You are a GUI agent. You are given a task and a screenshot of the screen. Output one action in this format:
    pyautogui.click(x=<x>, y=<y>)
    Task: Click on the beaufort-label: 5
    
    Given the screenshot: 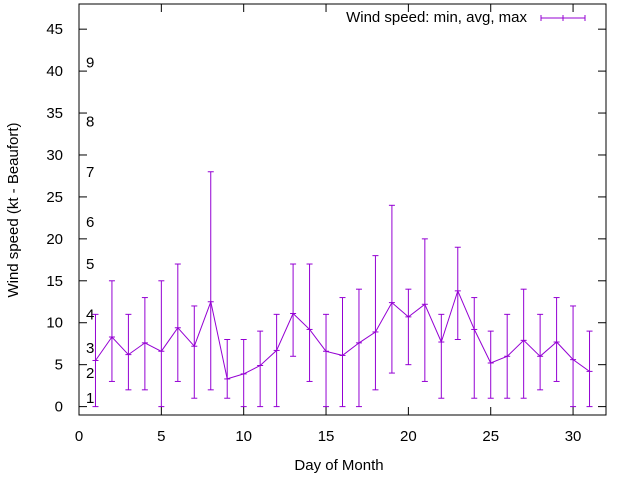 What is the action you would take?
    pyautogui.click(x=90, y=264)
    